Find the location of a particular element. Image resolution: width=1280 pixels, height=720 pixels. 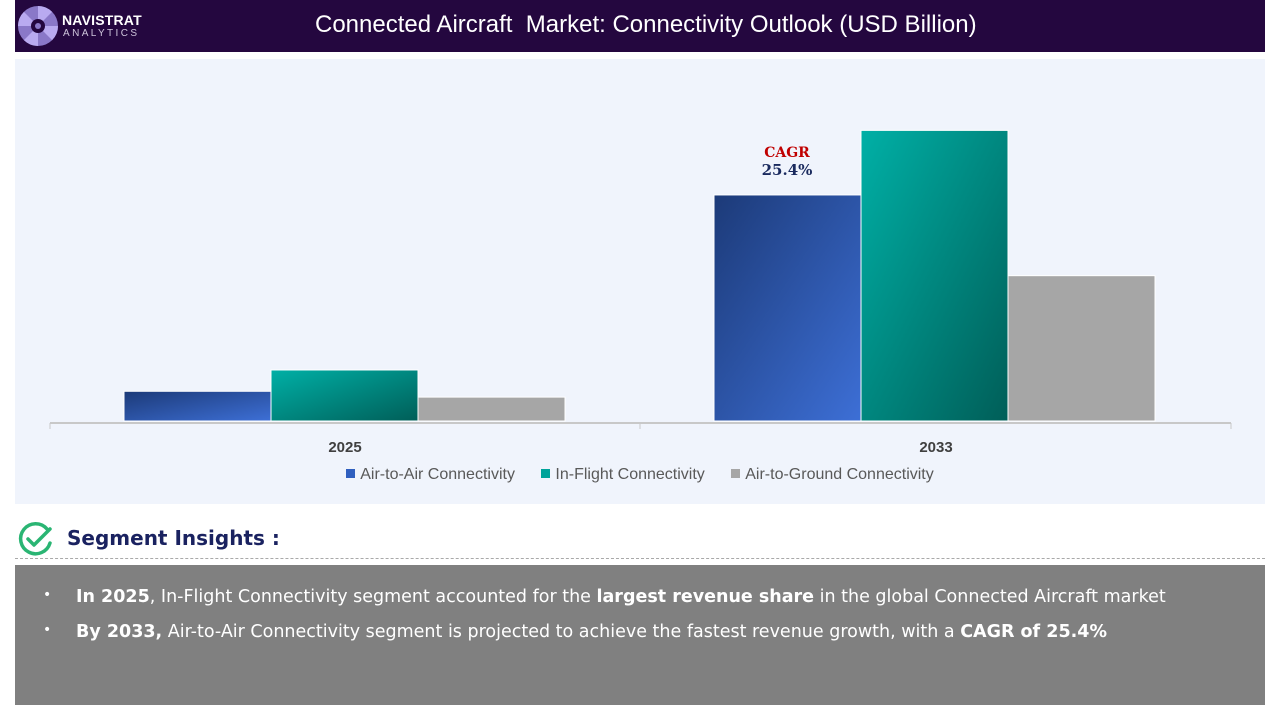

insight-run: in the global Connected Aircraft market is located at coordinates (990, 597).